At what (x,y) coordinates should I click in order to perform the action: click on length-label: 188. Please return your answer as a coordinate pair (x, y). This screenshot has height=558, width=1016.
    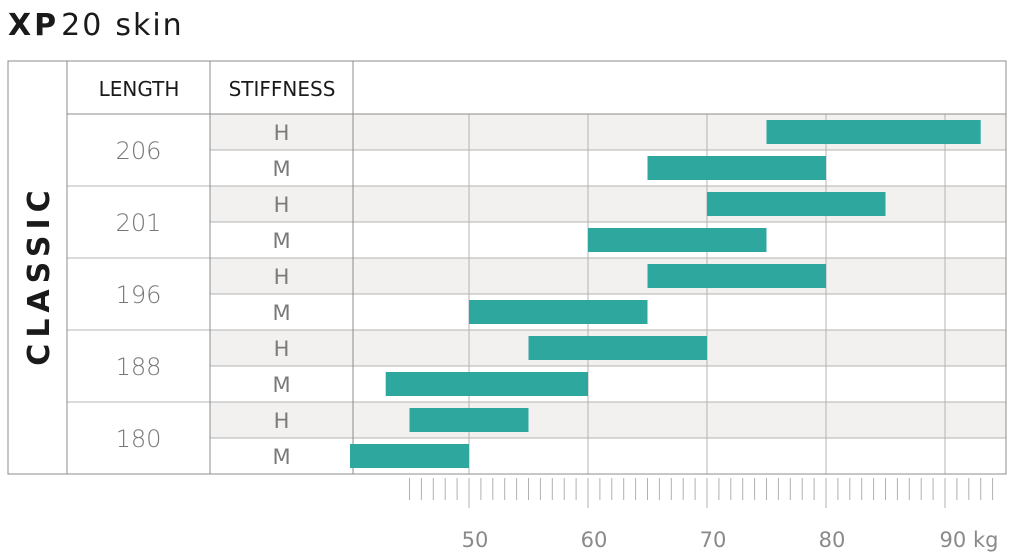
    Looking at the image, I should click on (139, 367).